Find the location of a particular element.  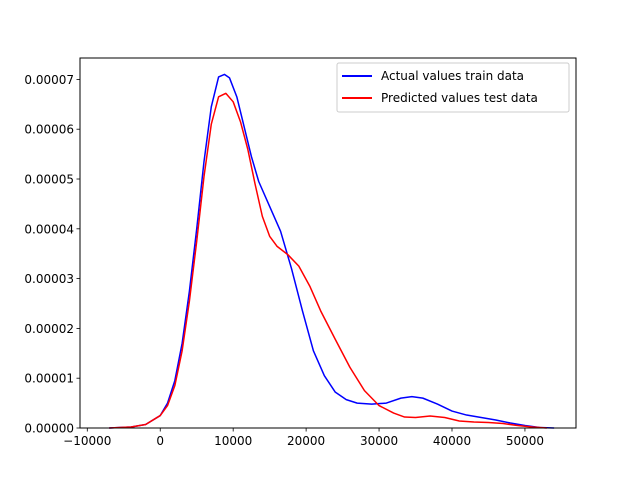

y-tick-label: 0.00000 is located at coordinates (49, 429).